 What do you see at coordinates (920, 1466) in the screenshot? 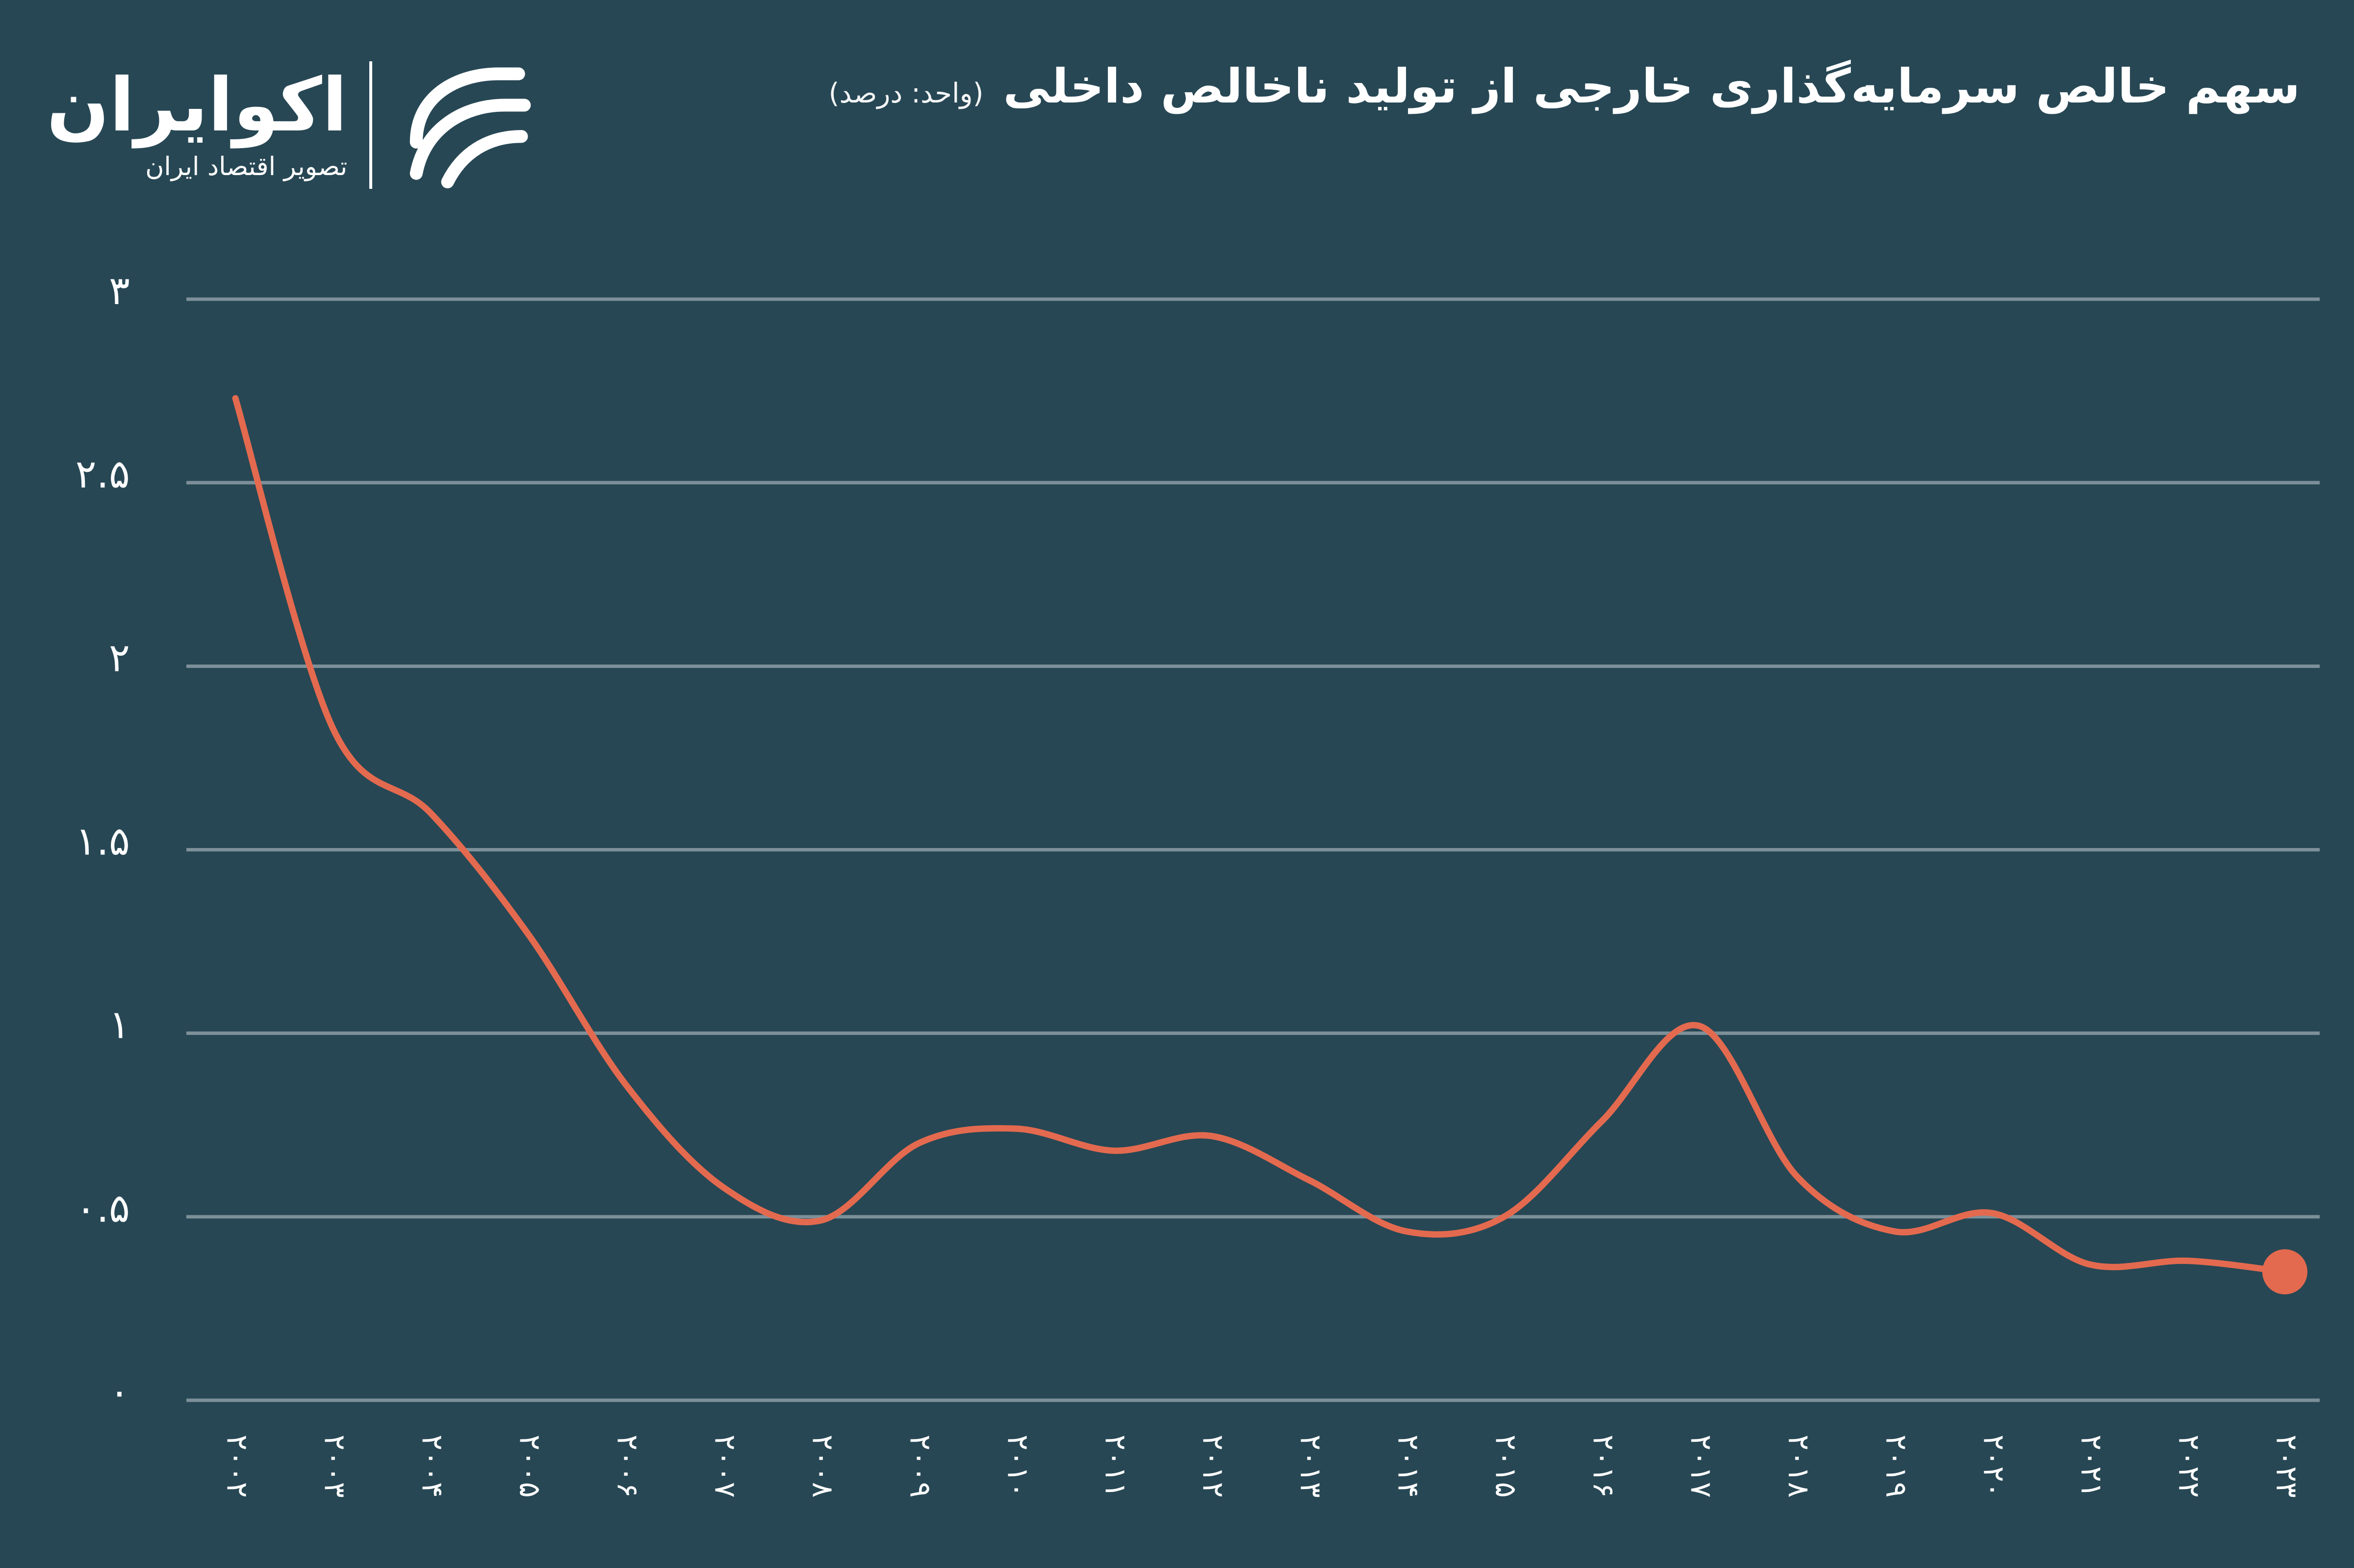
I see `x-tick-label: ۲۰۰۹` at bounding box center [920, 1466].